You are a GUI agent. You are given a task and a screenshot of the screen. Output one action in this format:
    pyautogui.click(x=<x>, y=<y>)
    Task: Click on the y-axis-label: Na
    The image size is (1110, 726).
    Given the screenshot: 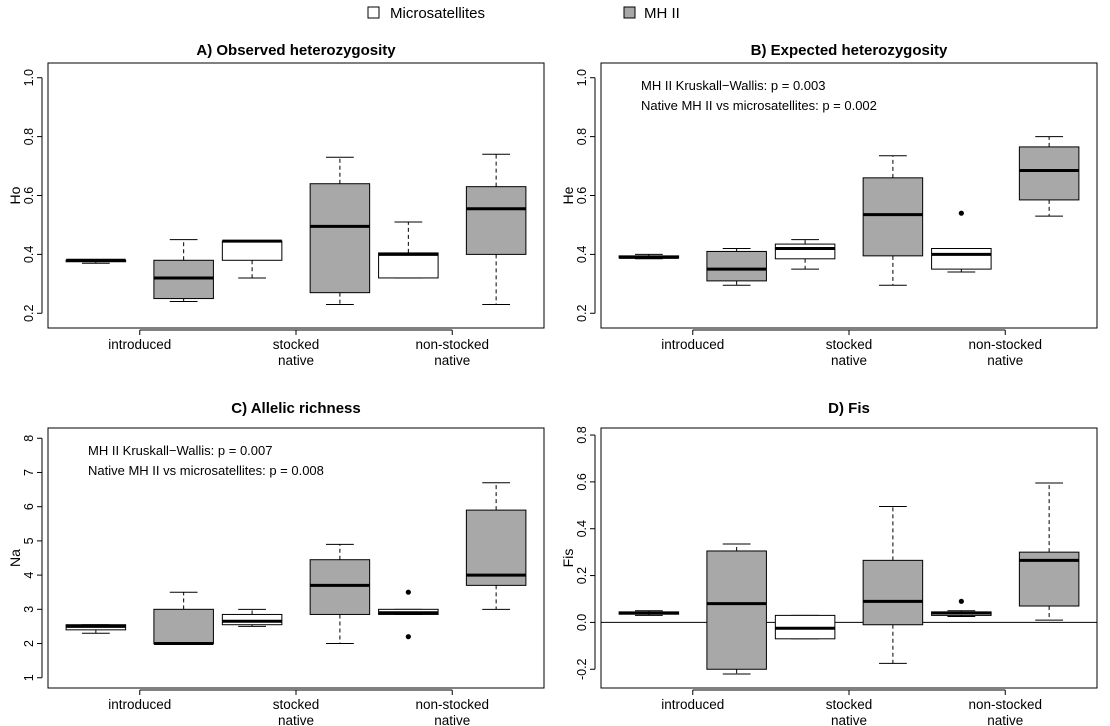 What is the action you would take?
    pyautogui.click(x=15, y=558)
    